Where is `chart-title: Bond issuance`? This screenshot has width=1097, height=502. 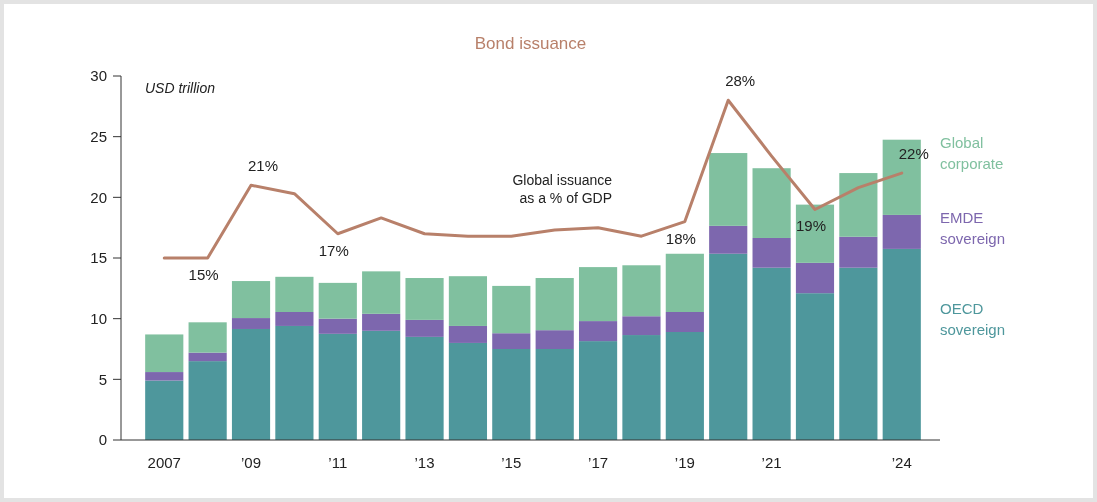 chart-title: Bond issuance is located at coordinates (530, 43).